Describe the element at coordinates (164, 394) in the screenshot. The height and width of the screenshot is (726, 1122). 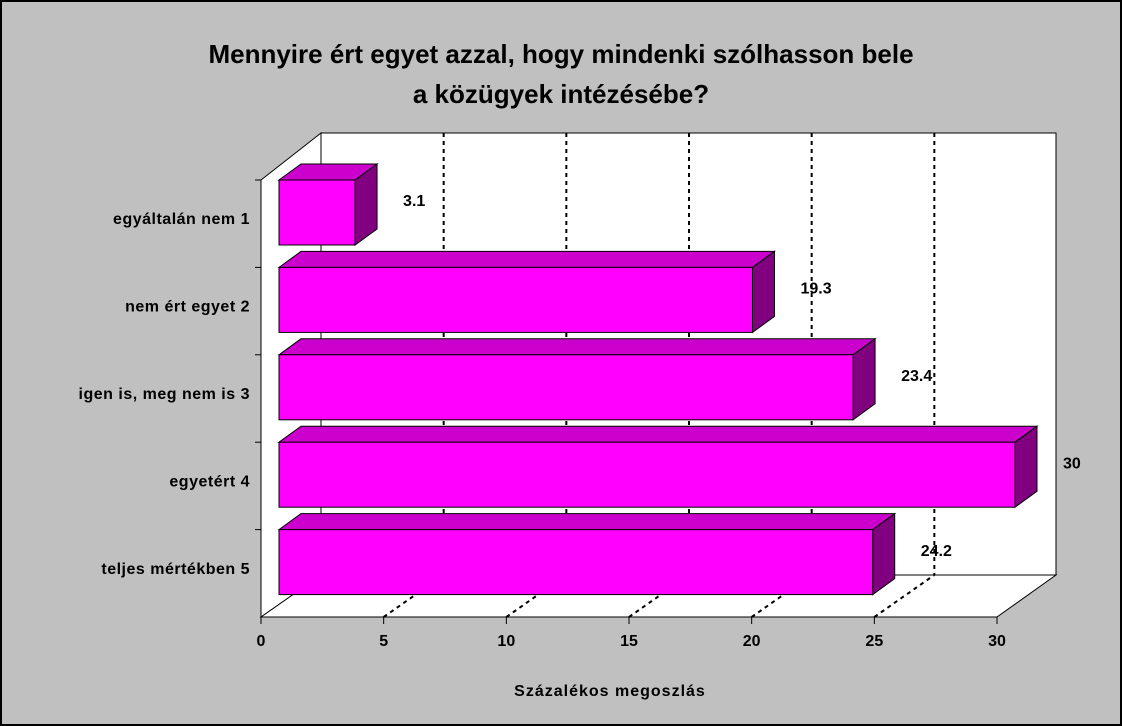
I see `y-tick-label: igen is, meg nem is 3` at that location.